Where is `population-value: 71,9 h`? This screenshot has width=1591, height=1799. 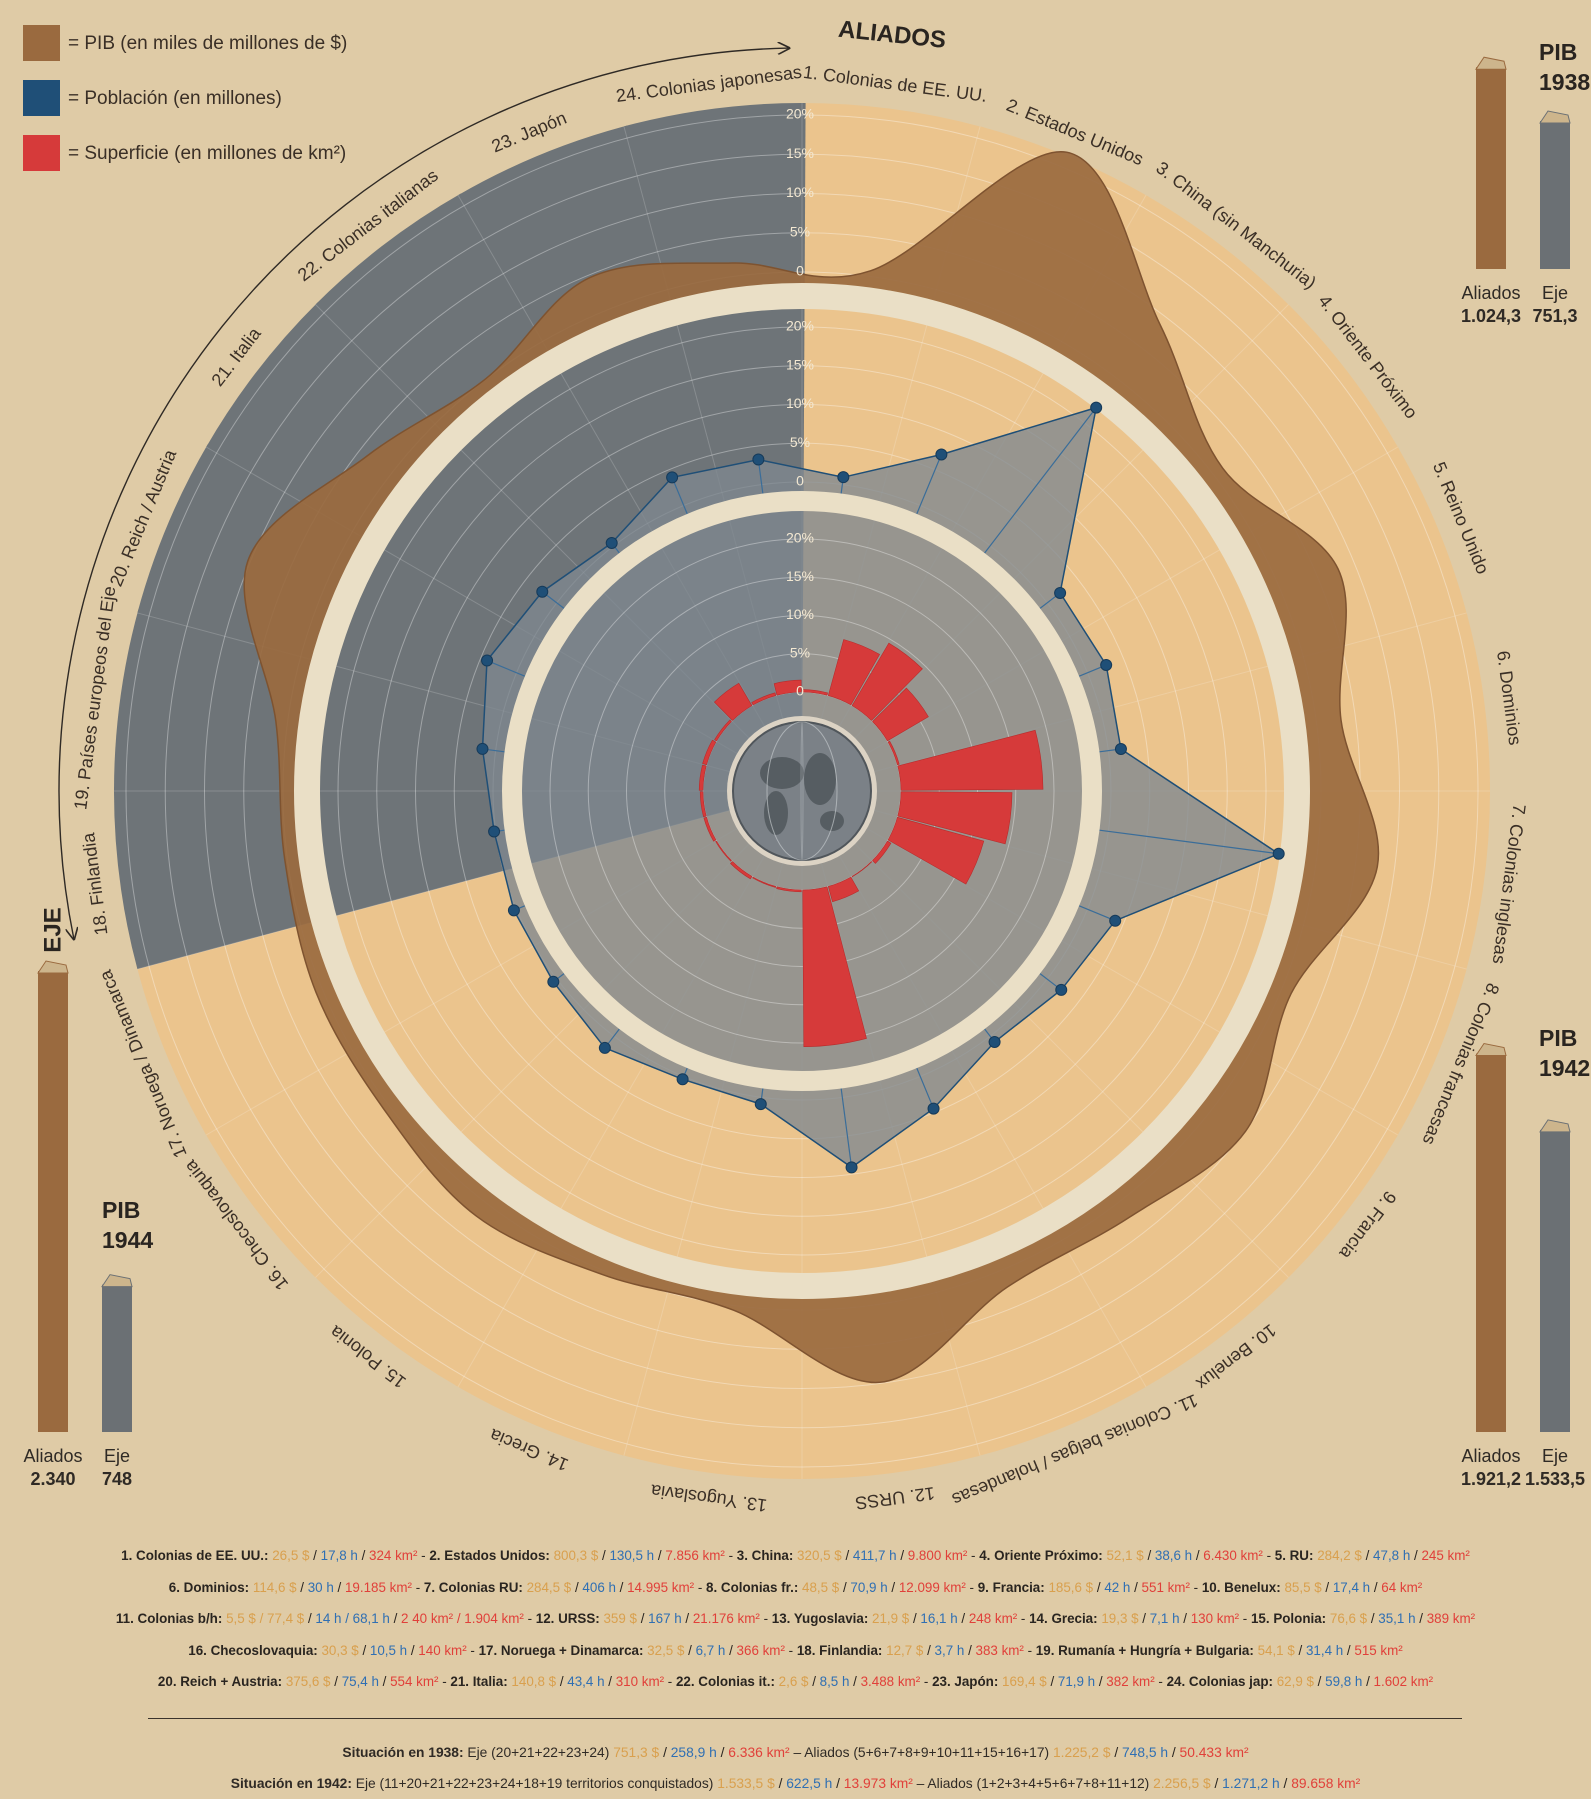
population-value: 71,9 h is located at coordinates (1071, 1681).